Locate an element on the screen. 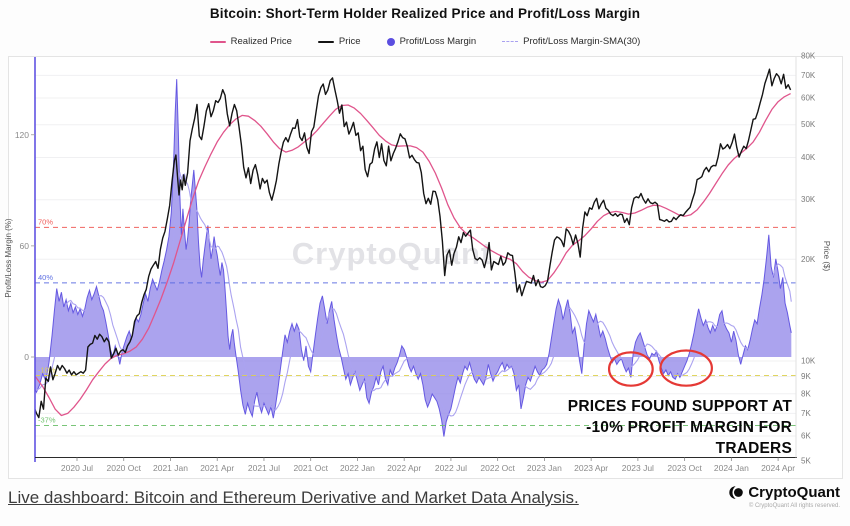 This screenshot has height=526, width=850. legend-item-realized-price: Realized Price is located at coordinates (250, 41).